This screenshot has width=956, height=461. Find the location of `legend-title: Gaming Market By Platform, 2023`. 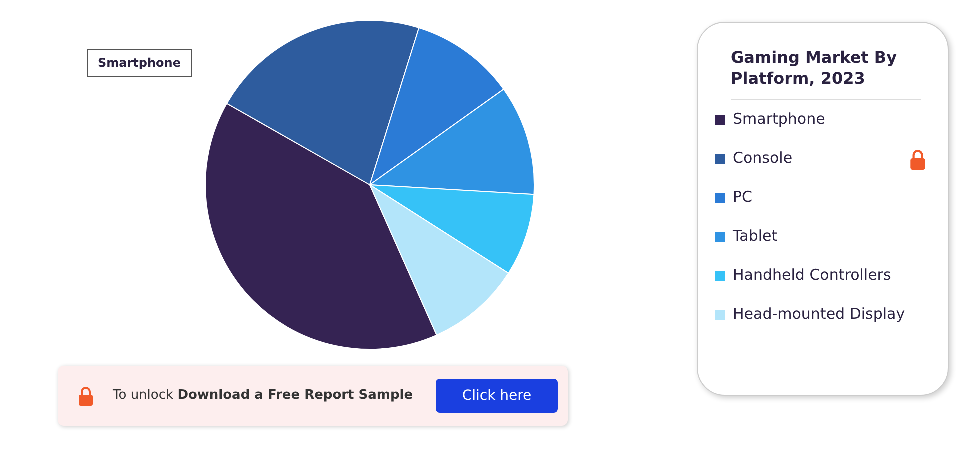

legend-title: Gaming Market By Platform, 2023 is located at coordinates (826, 73).